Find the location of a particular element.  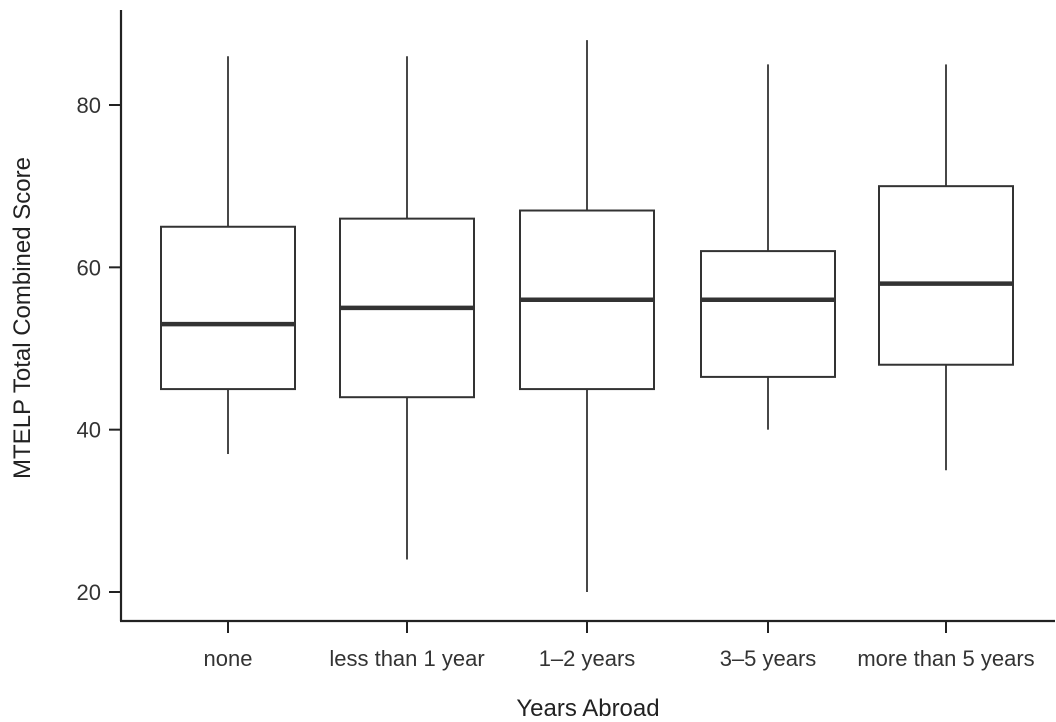

x-tick-label: 3–5 years is located at coordinates (768, 658).